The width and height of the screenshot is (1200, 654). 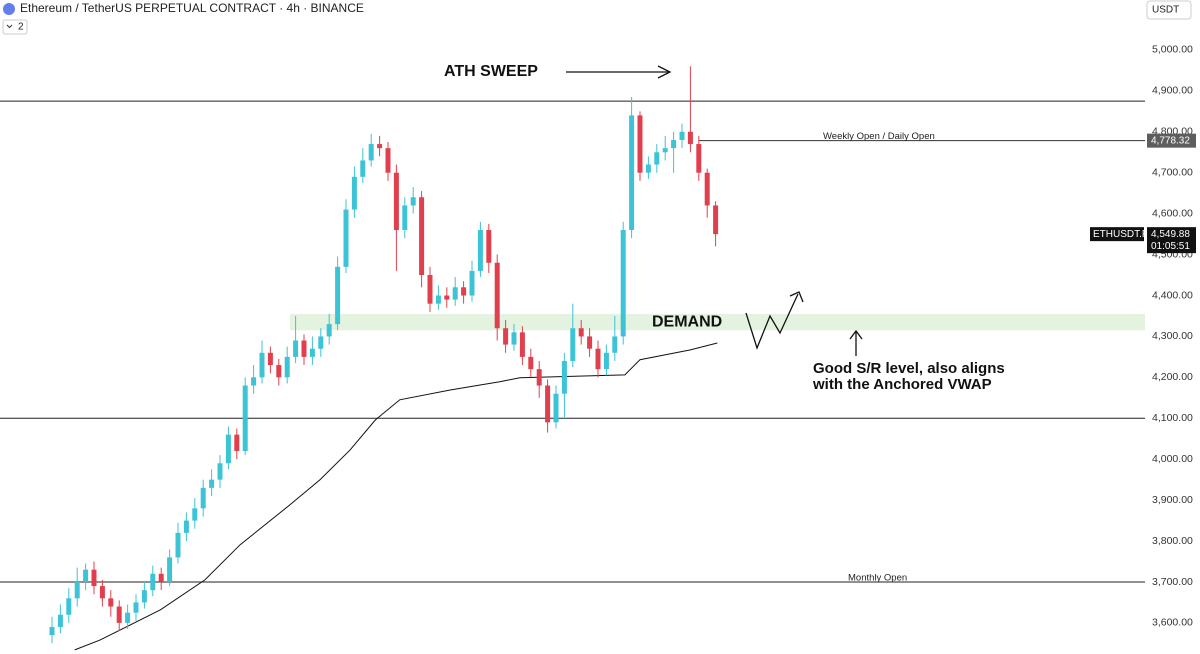 I want to click on currency-button, so click(x=1169, y=10).